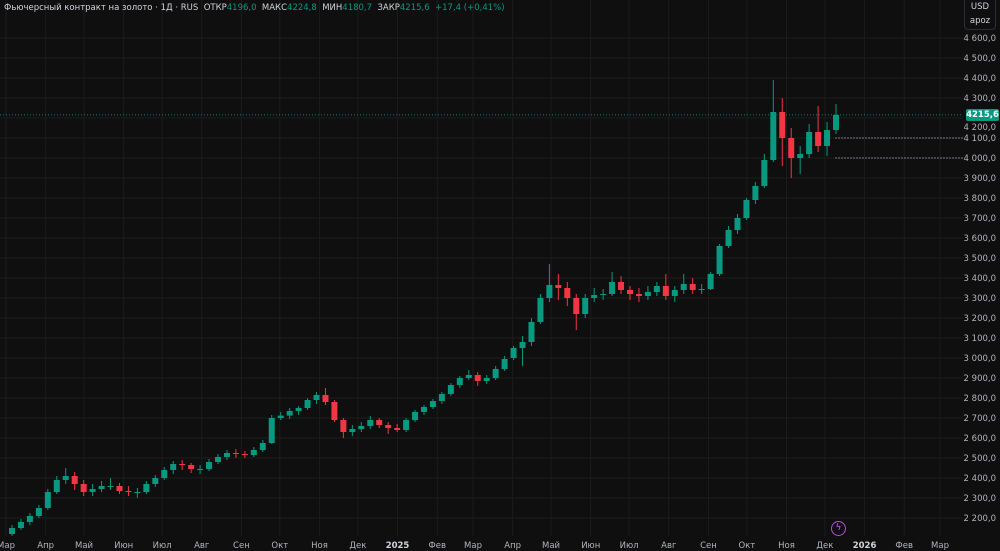  Describe the element at coordinates (980, 21) in the screenshot. I see `unit-button: apoz` at that location.